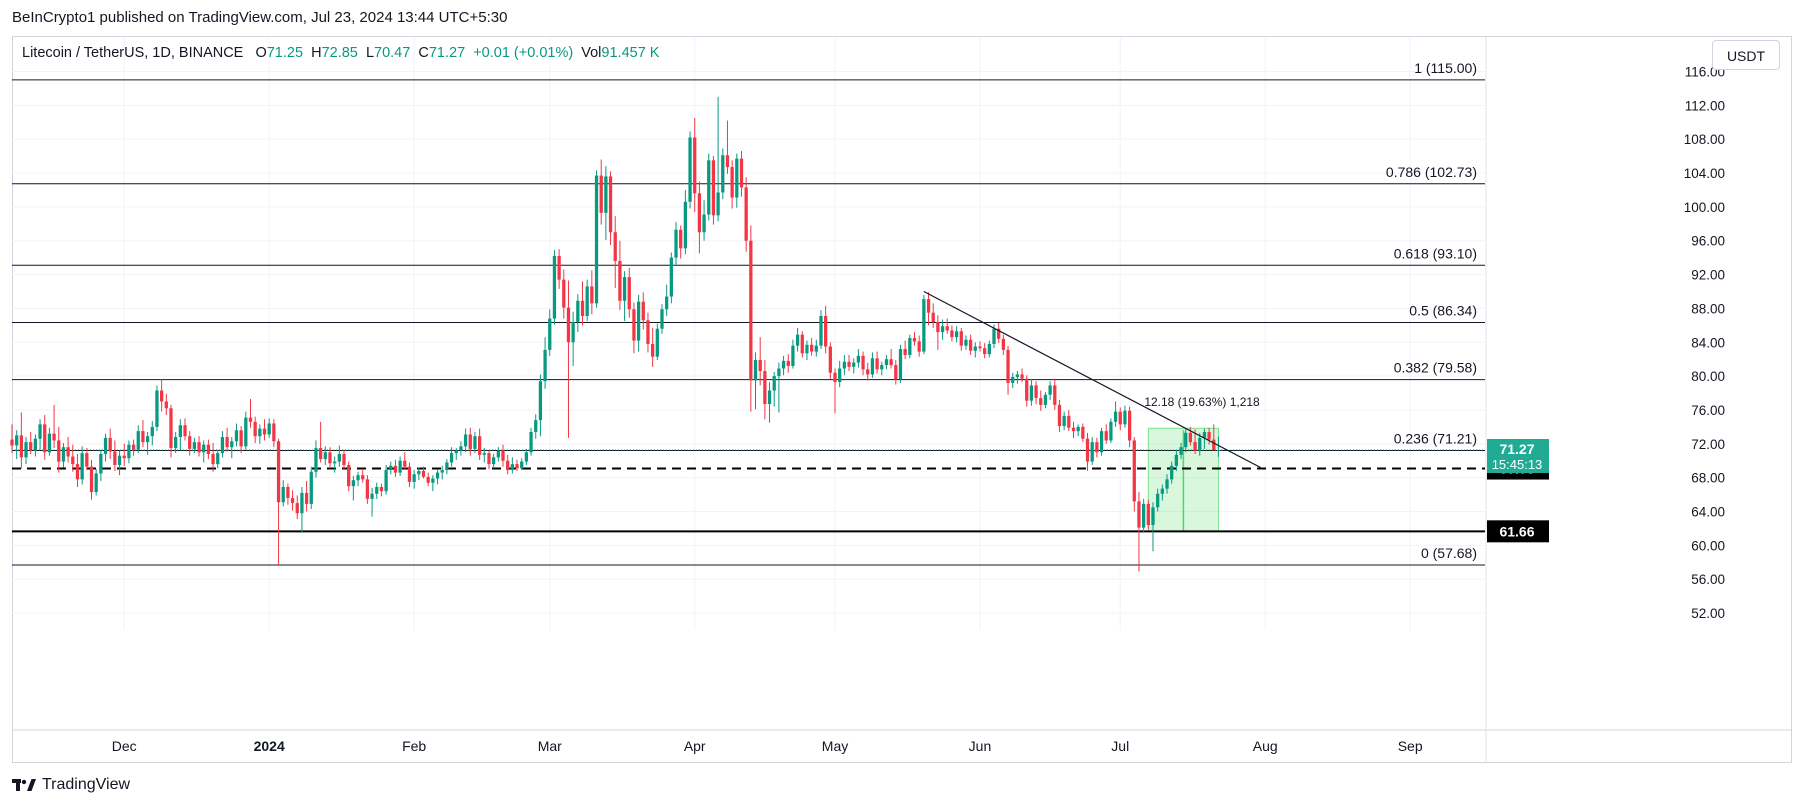 The image size is (1804, 808). I want to click on price-tick-label: 112.00, so click(1705, 105).